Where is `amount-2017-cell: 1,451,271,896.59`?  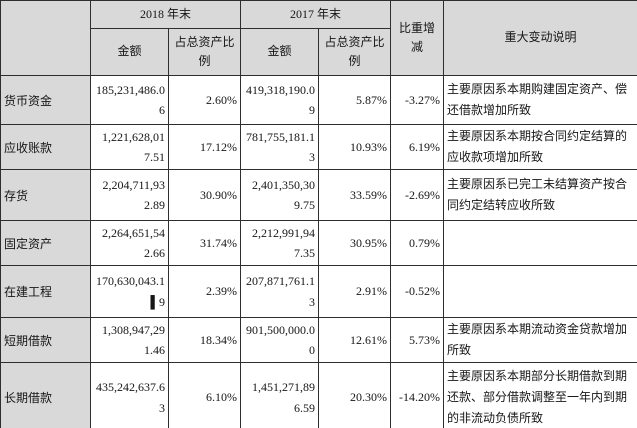 amount-2017-cell: 1,451,271,896.59 is located at coordinates (280, 395).